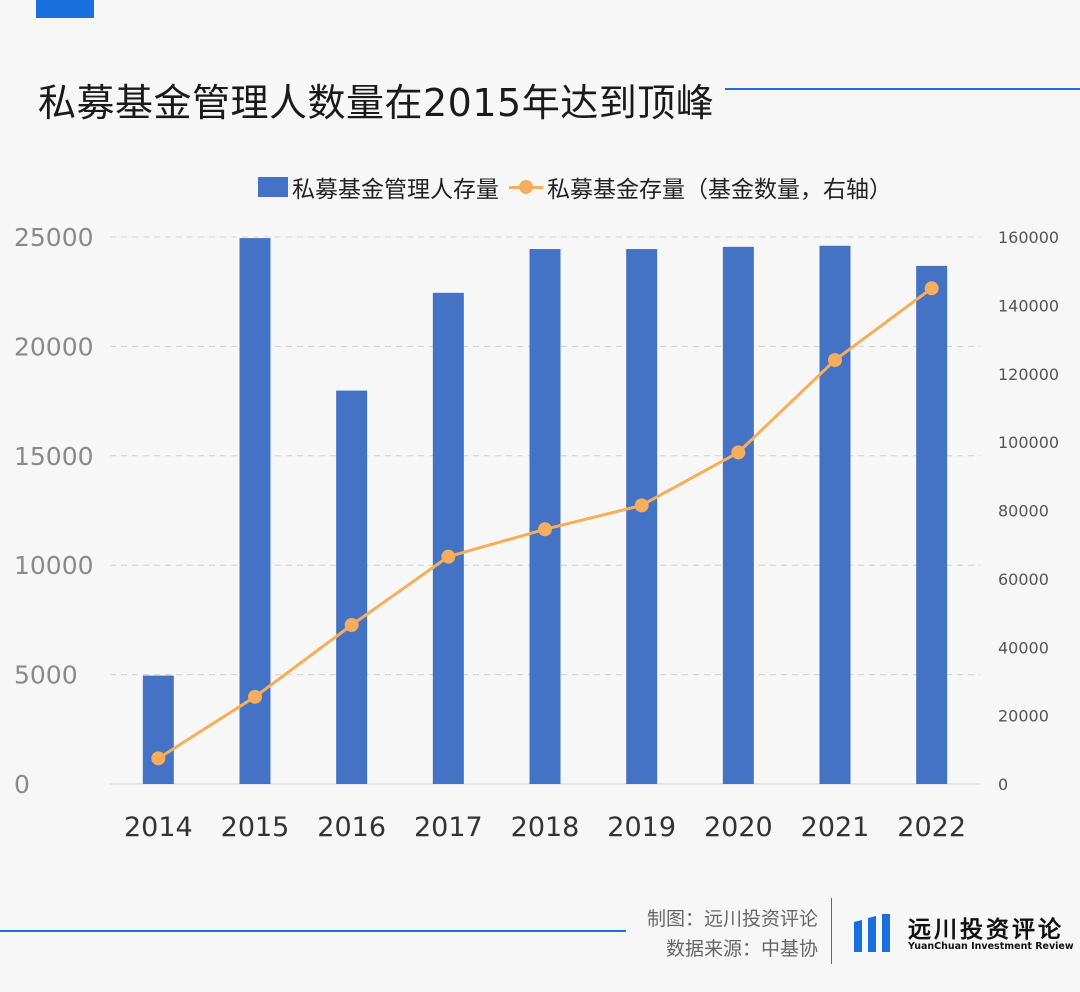 The width and height of the screenshot is (1080, 992). I want to click on x-tick-label: 2017, so click(448, 827).